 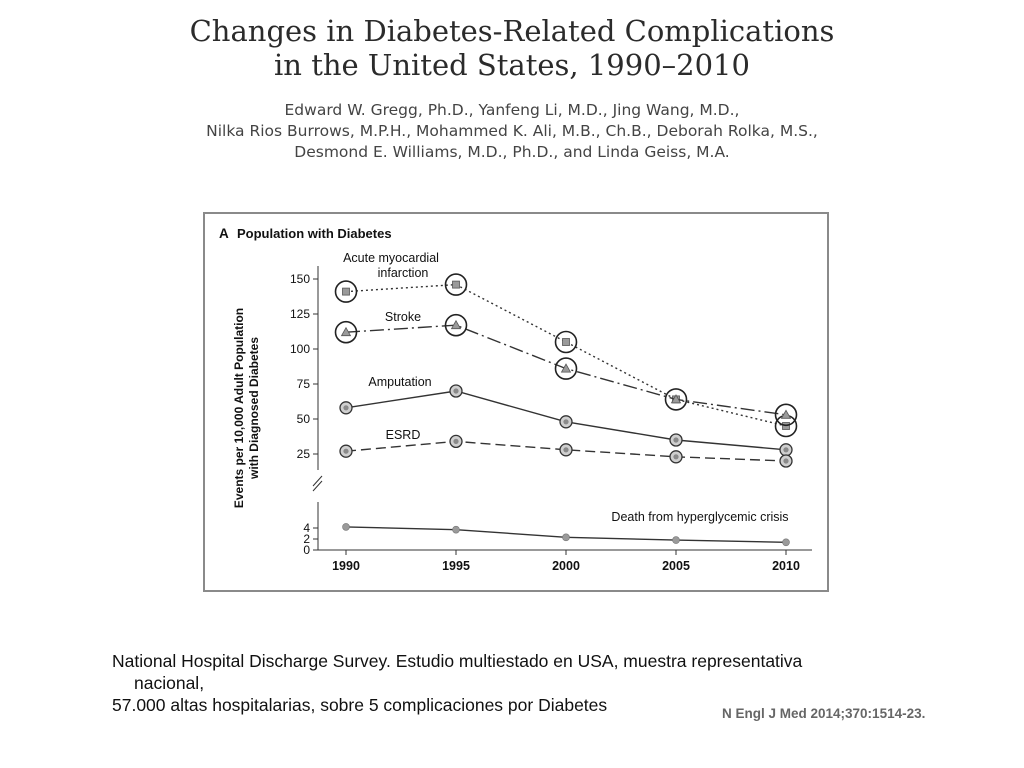 What do you see at coordinates (306, 539) in the screenshot?
I see `y-tick-label: 2` at bounding box center [306, 539].